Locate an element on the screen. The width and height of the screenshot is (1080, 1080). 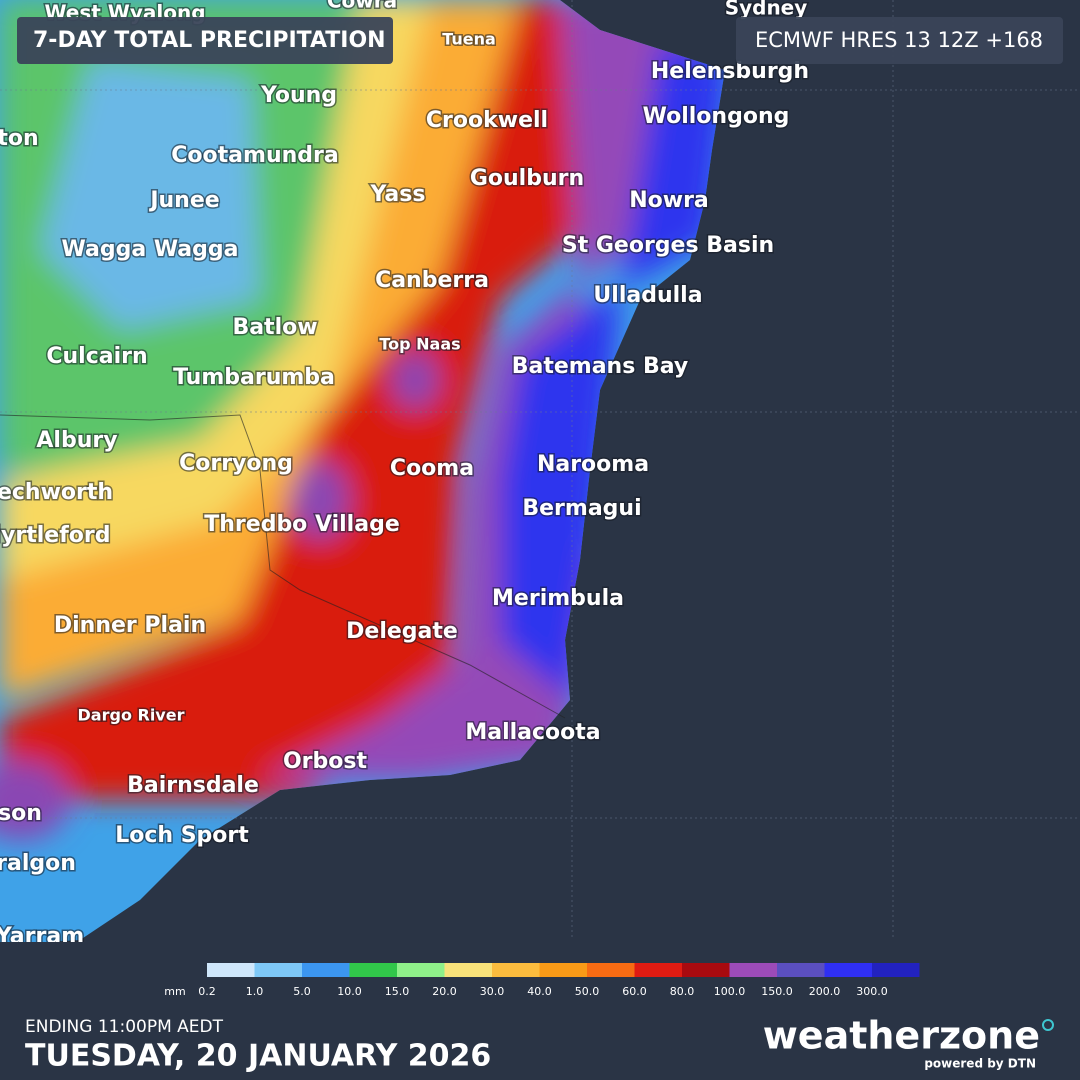
place-label: son is located at coordinates (21, 813).